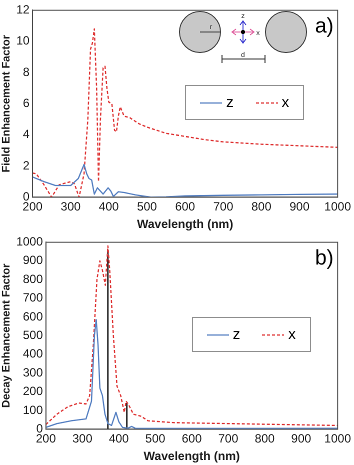 The height and width of the screenshot is (465, 354). Describe the element at coordinates (26, 165) in the screenshot. I see `y-tick-label: 2` at that location.